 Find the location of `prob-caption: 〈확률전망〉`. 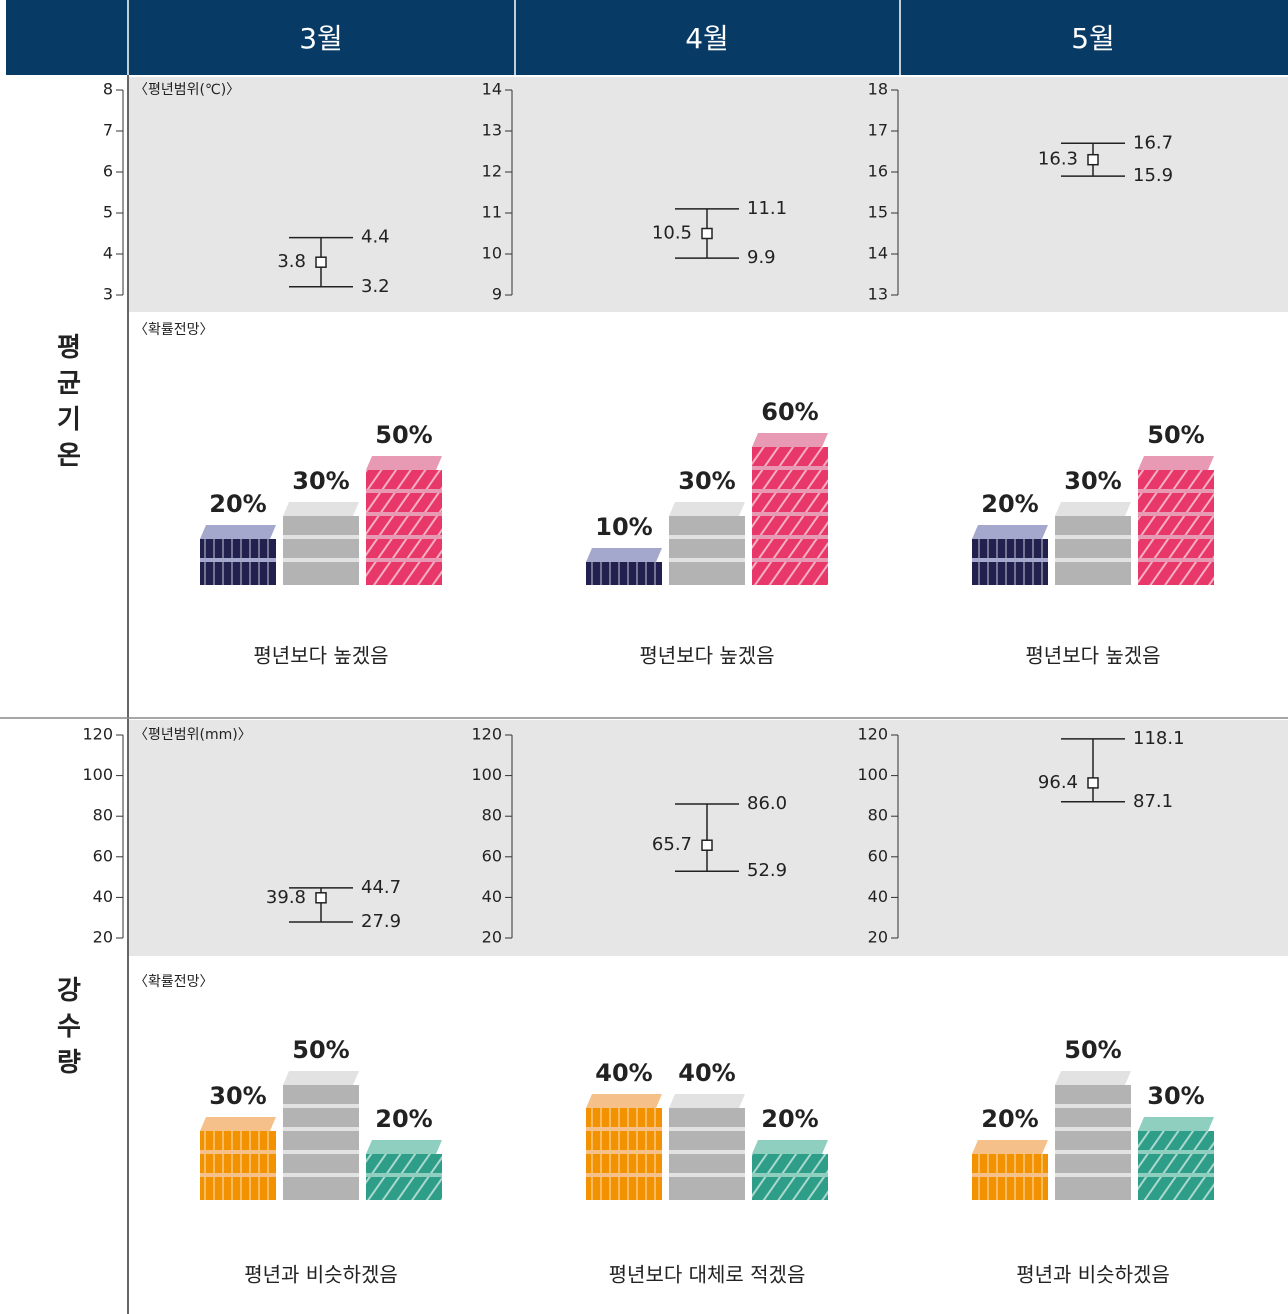

prob-caption: 〈확률전망〉 is located at coordinates (174, 330).